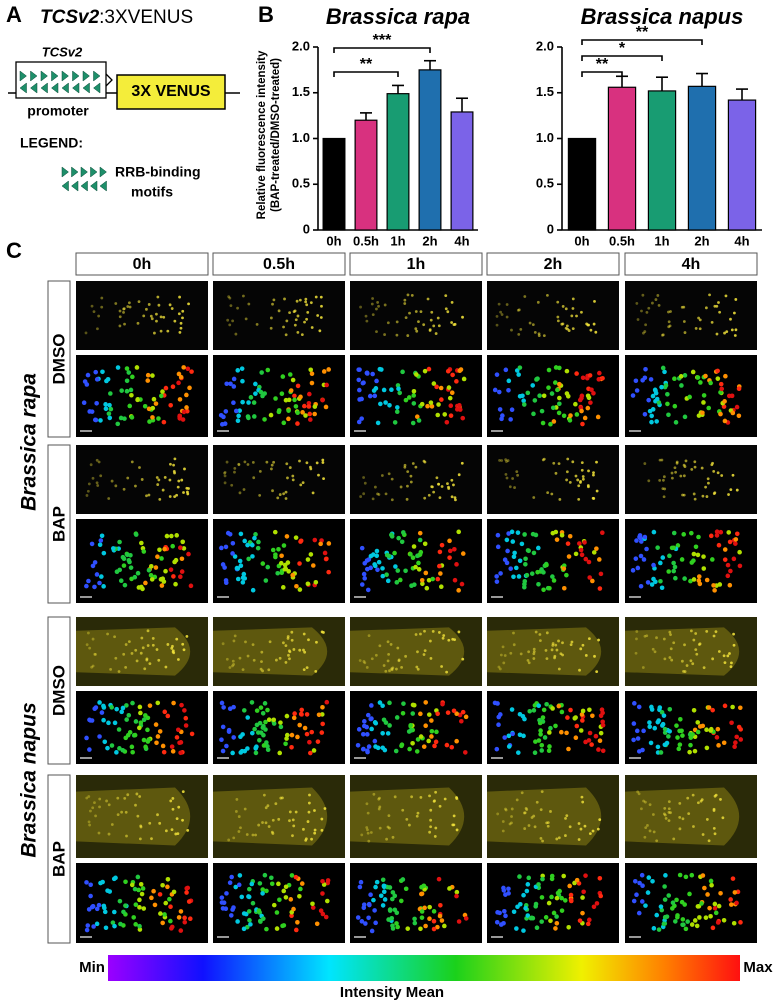 Image resolution: width=778 pixels, height=1004 pixels. Describe the element at coordinates (429, 240) in the screenshot. I see `x-tick-label: 2h` at that location.